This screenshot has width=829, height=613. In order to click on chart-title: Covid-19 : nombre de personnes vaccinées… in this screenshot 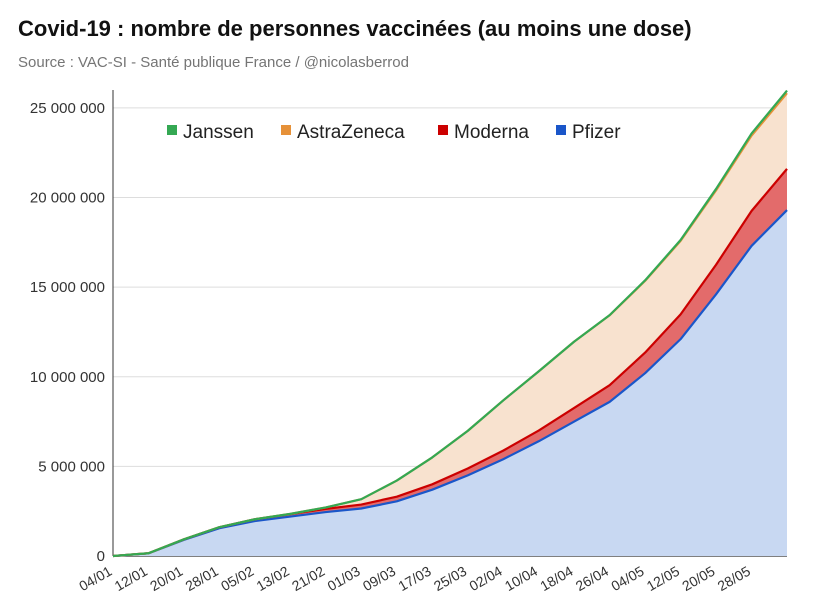, I will do `click(355, 28)`.